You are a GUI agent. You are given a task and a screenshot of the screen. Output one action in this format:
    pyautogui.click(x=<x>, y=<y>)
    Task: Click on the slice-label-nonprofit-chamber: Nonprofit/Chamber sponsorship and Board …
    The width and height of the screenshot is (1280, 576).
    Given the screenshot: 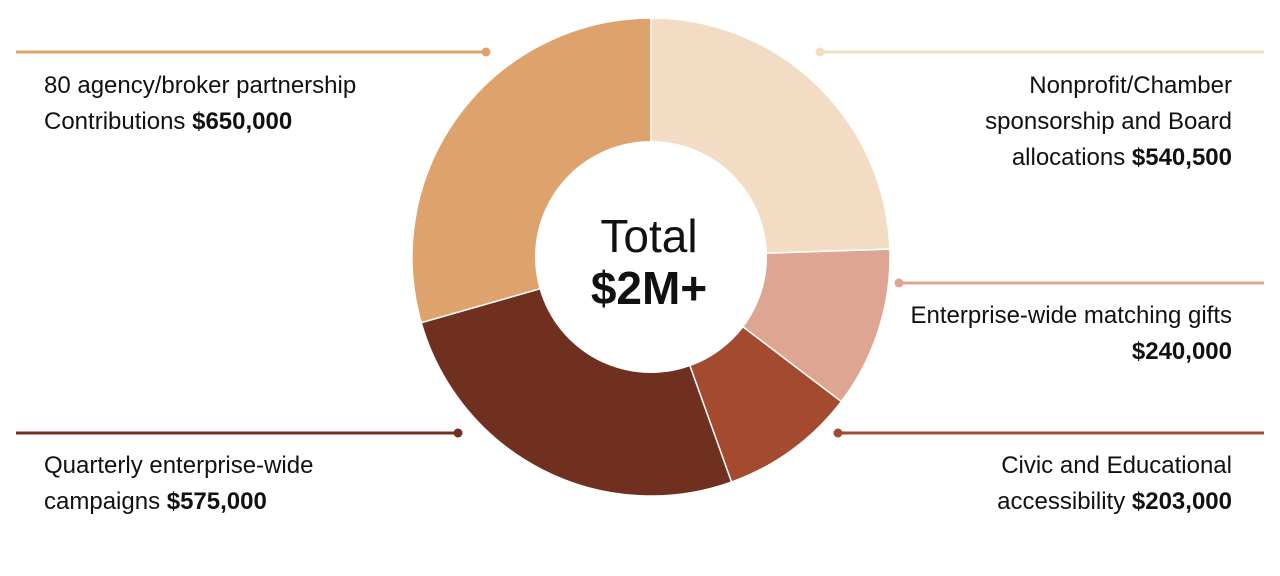 What is the action you would take?
    pyautogui.click(x=1066, y=122)
    